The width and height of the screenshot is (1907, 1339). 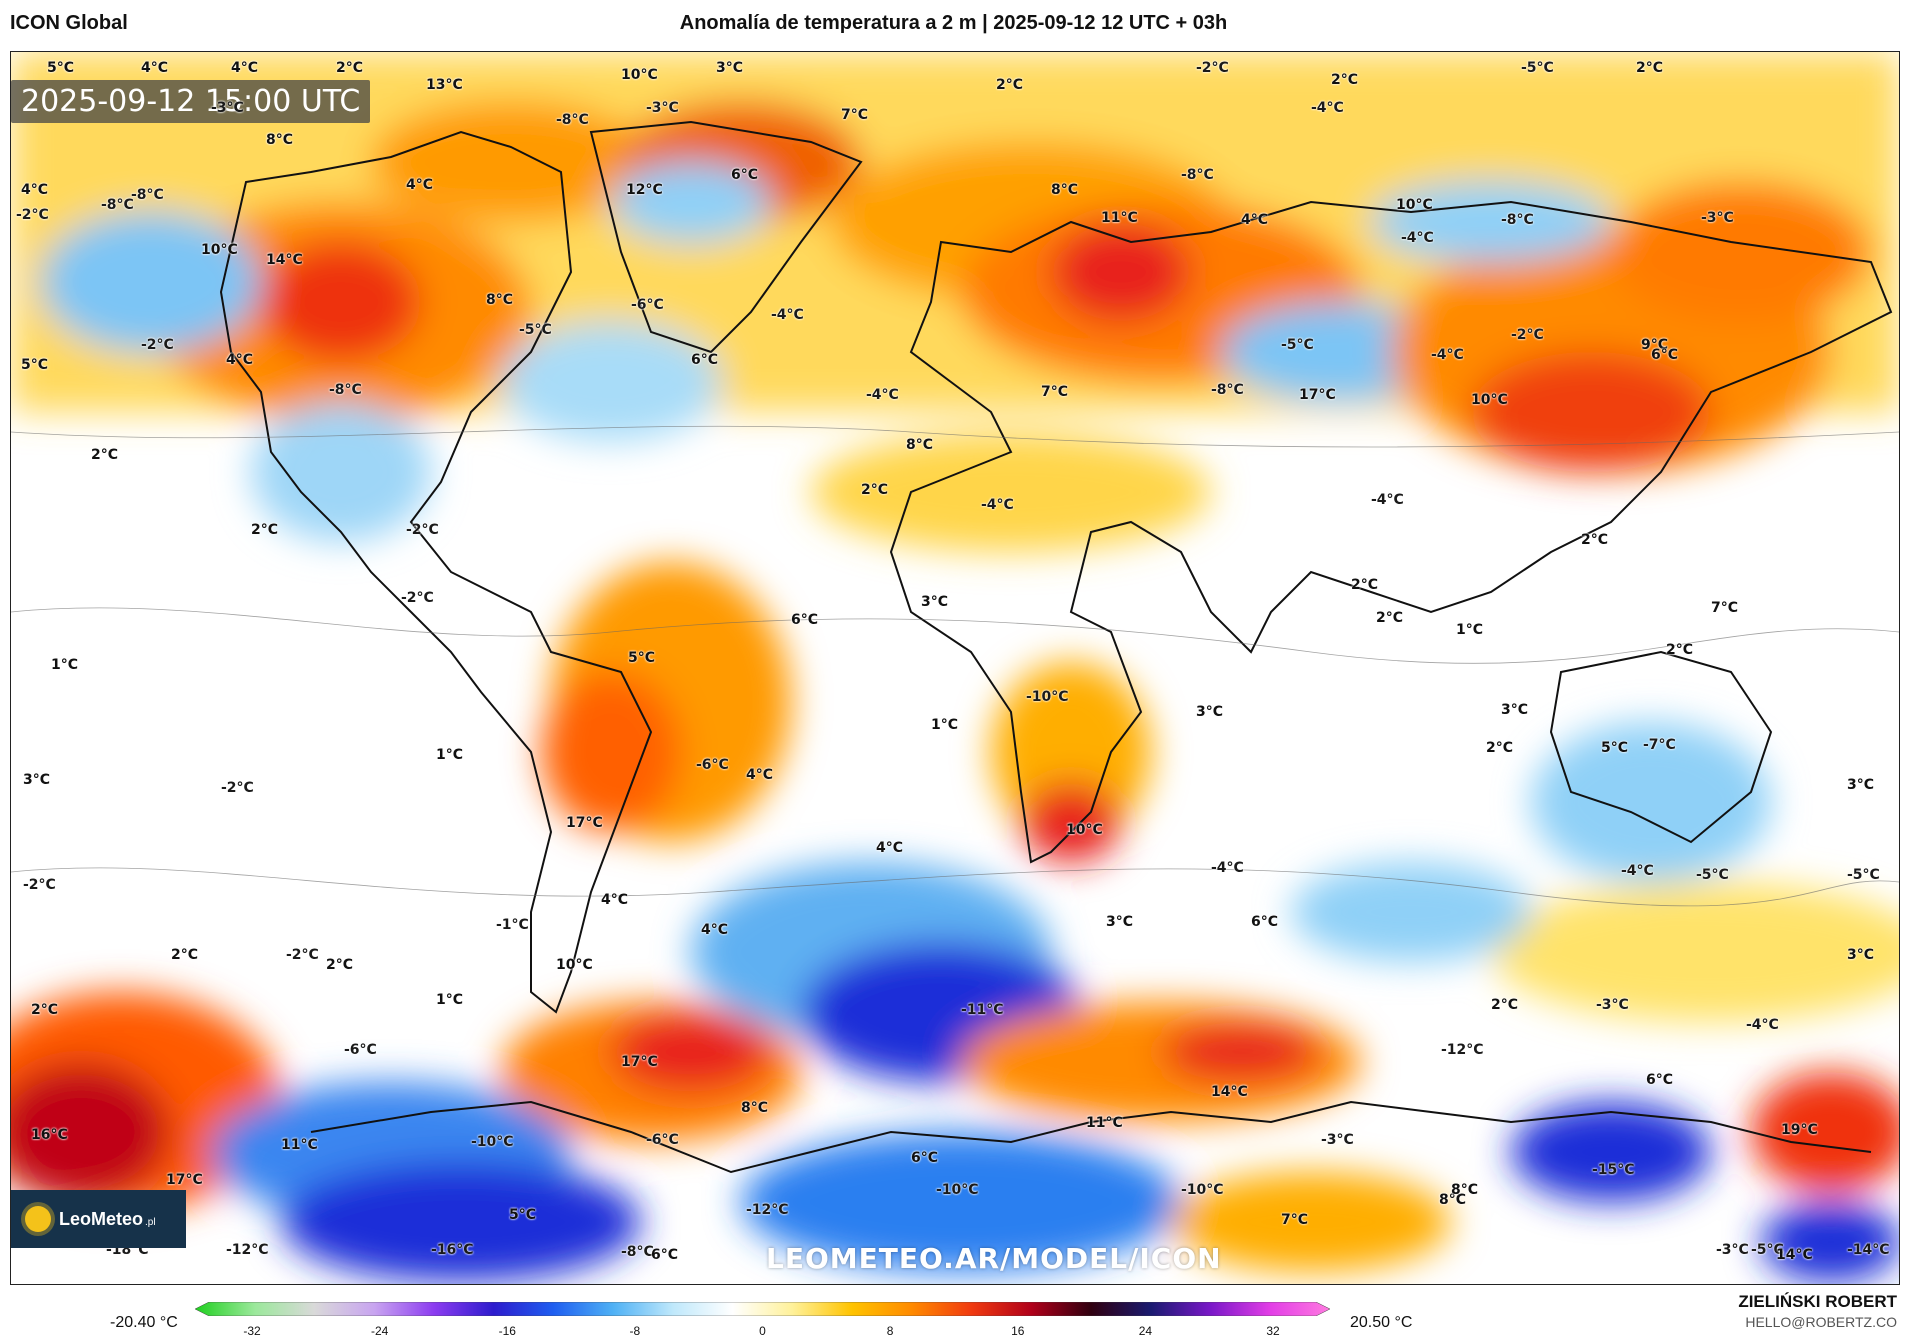 What do you see at coordinates (1659, 745) in the screenshot?
I see `anomaly-label: -7°C` at bounding box center [1659, 745].